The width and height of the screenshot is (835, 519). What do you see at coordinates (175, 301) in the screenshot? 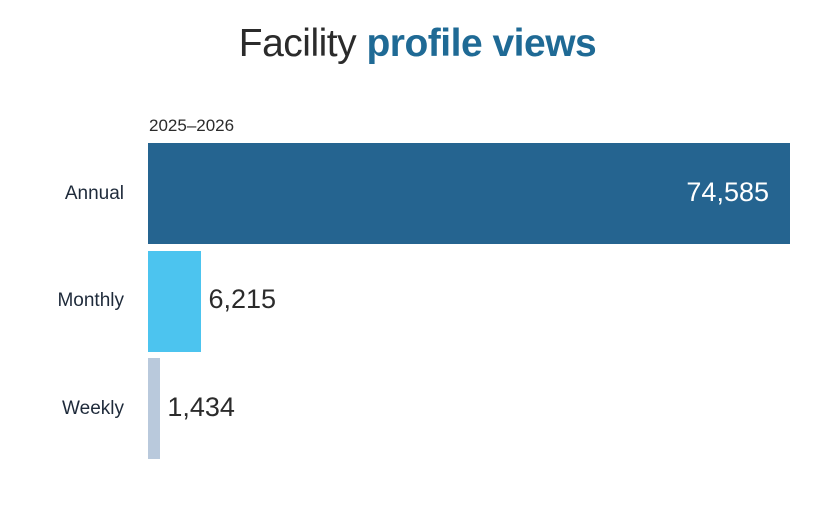
I see `bar-monthly` at bounding box center [175, 301].